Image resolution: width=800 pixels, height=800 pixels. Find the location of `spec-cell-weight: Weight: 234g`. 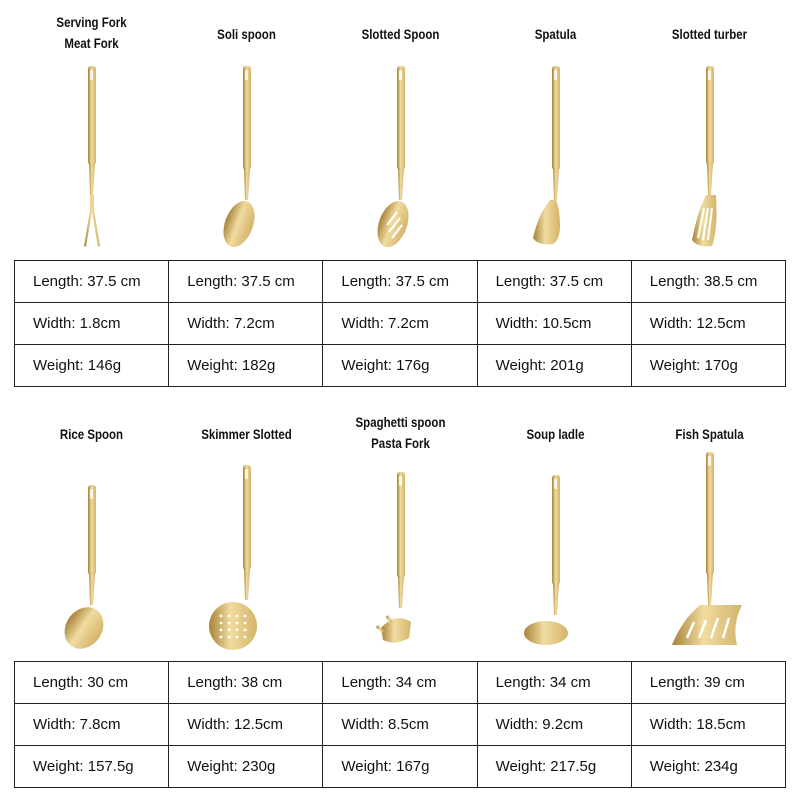

spec-cell-weight: Weight: 234g is located at coordinates (708, 766).